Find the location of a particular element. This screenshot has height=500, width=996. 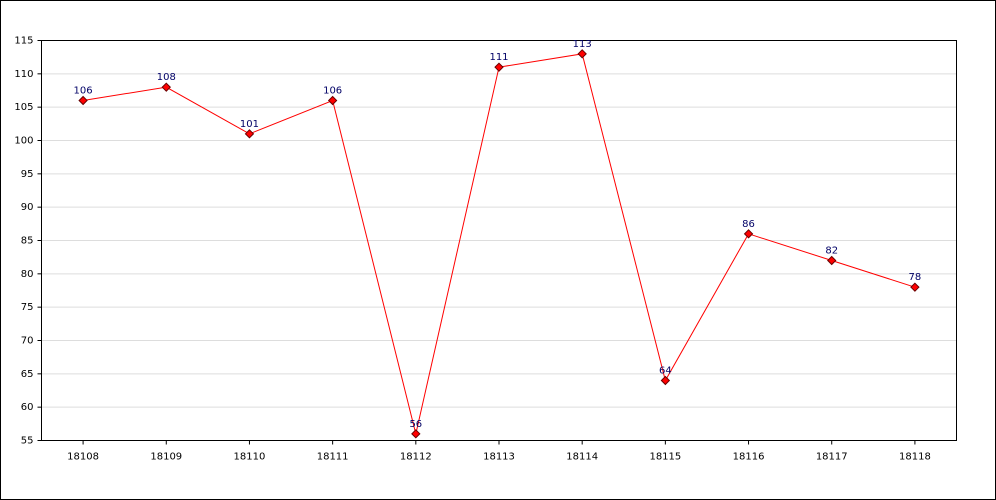

value-label: 56 is located at coordinates (415, 424).